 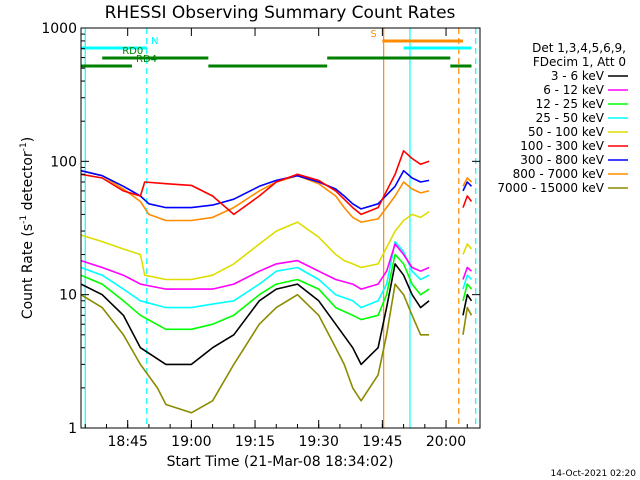 What do you see at coordinates (154, 41) in the screenshot?
I see `flag-label-n: N` at bounding box center [154, 41].